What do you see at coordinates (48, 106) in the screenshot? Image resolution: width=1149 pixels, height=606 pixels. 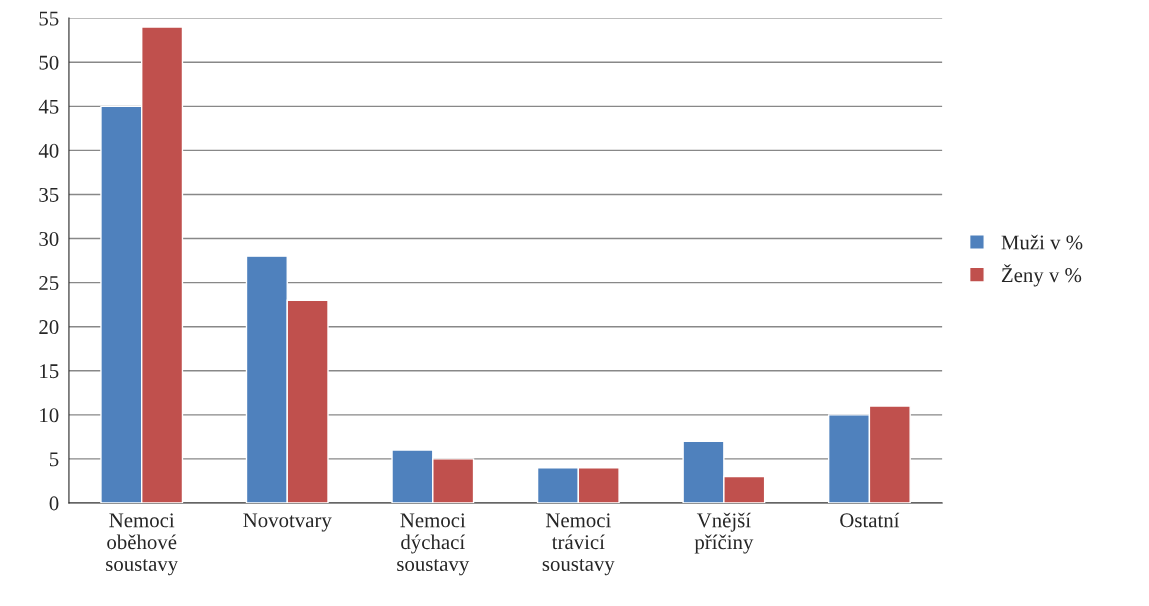 I see `y-tick-label: 45` at bounding box center [48, 106].